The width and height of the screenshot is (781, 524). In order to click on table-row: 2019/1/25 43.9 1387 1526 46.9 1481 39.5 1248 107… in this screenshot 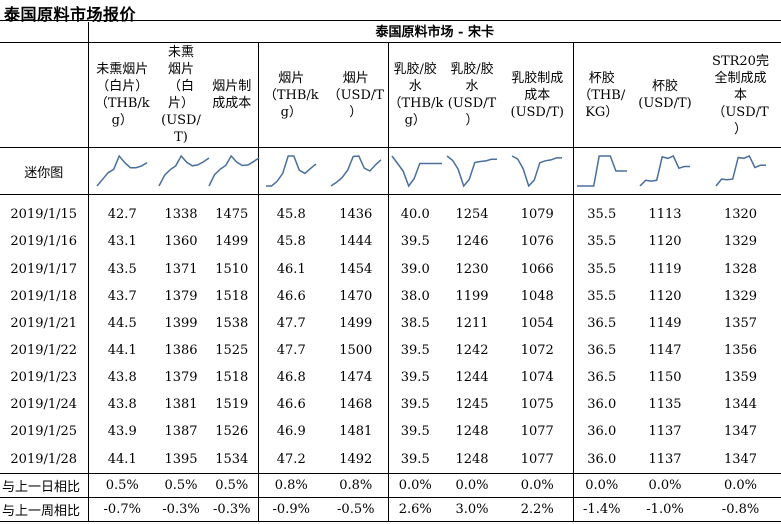, I will do `click(390, 432)`.